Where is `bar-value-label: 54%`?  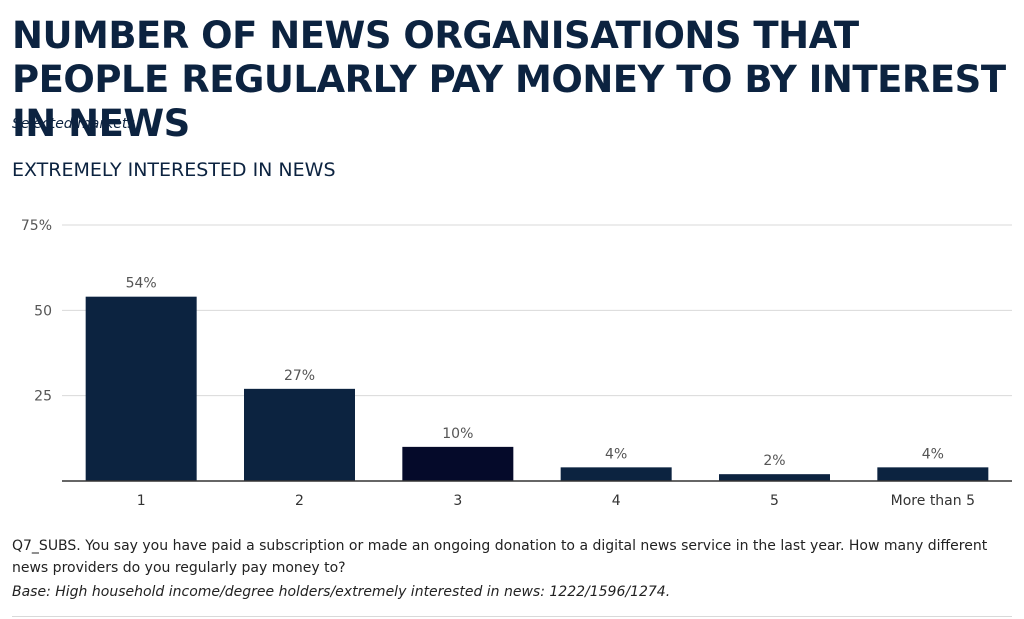 bar-value-label: 54% is located at coordinates (141, 284).